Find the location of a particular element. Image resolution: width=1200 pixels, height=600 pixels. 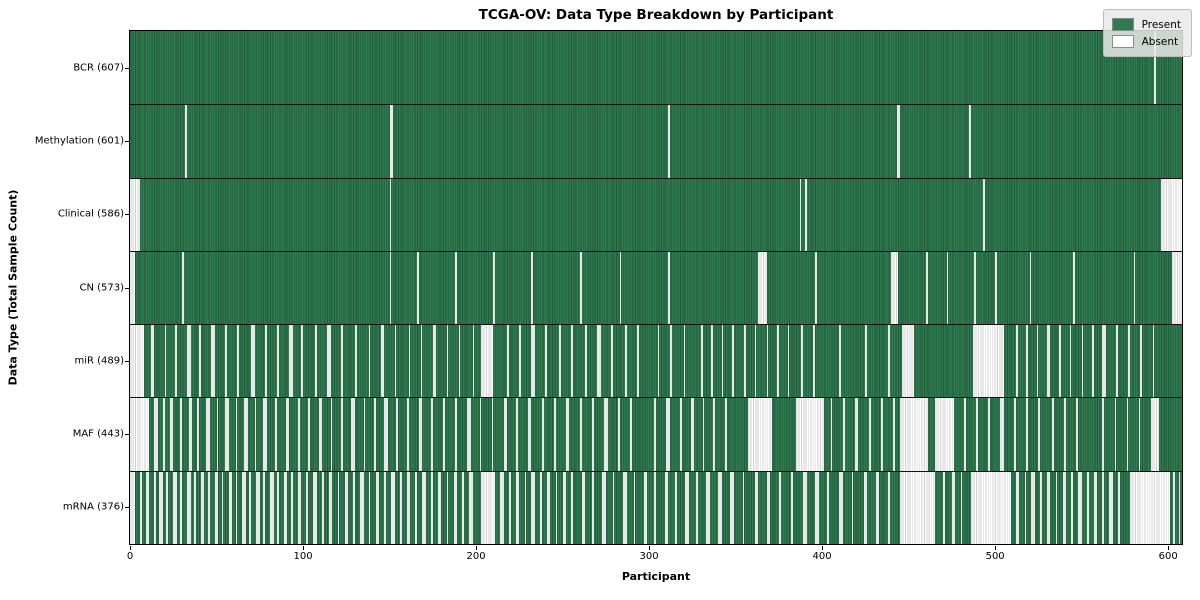

heatmap-row-methylation is located at coordinates (656, 141).